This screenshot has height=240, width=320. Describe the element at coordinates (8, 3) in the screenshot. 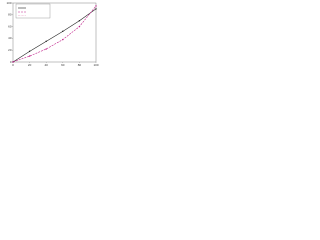

I see `y-tick-label: 100` at that location.